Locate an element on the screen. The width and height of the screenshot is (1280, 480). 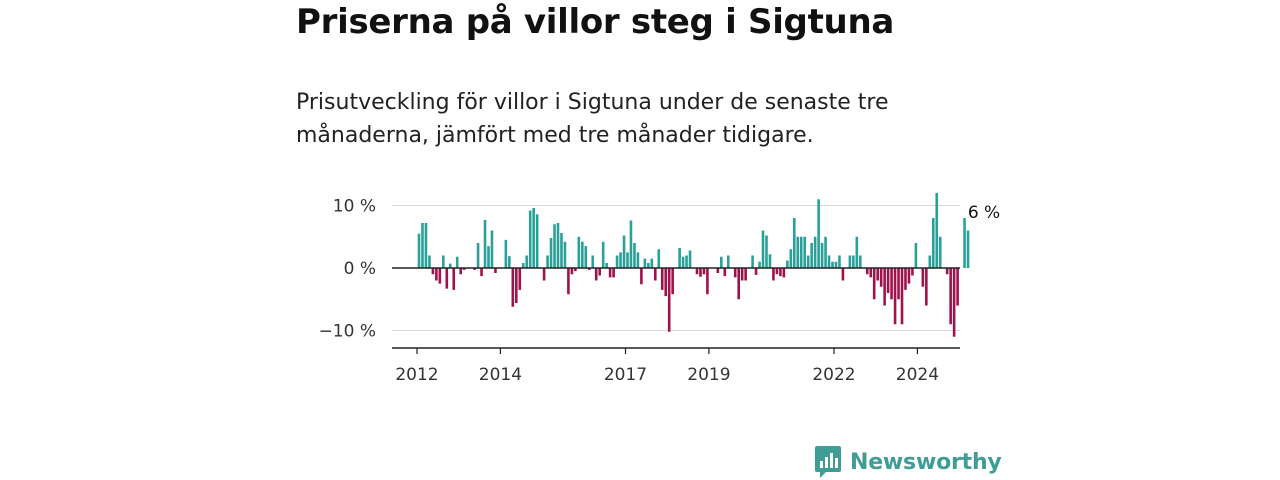
x-tick-label: 2022 is located at coordinates (833, 375).